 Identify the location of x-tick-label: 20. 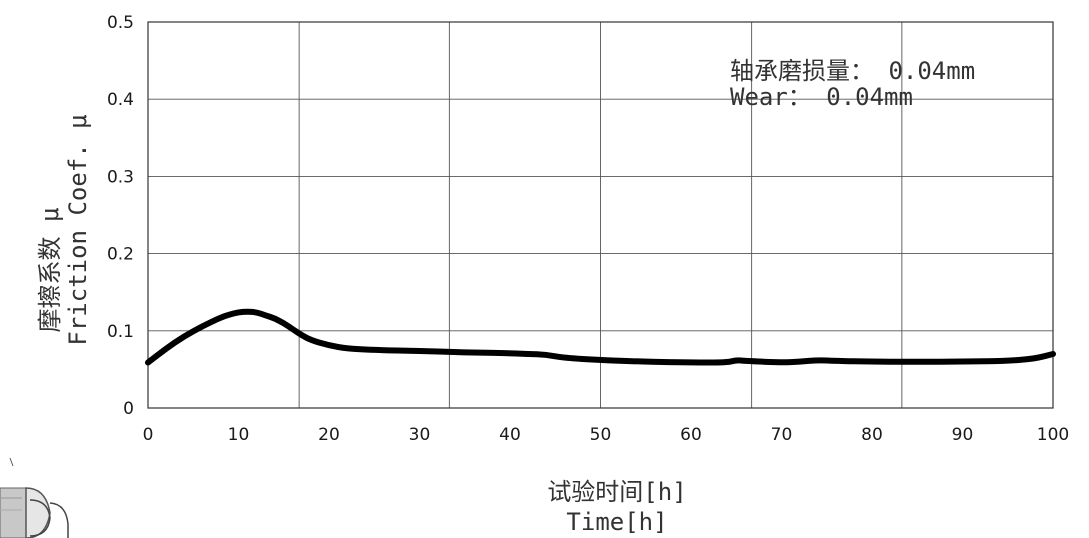
(329, 435).